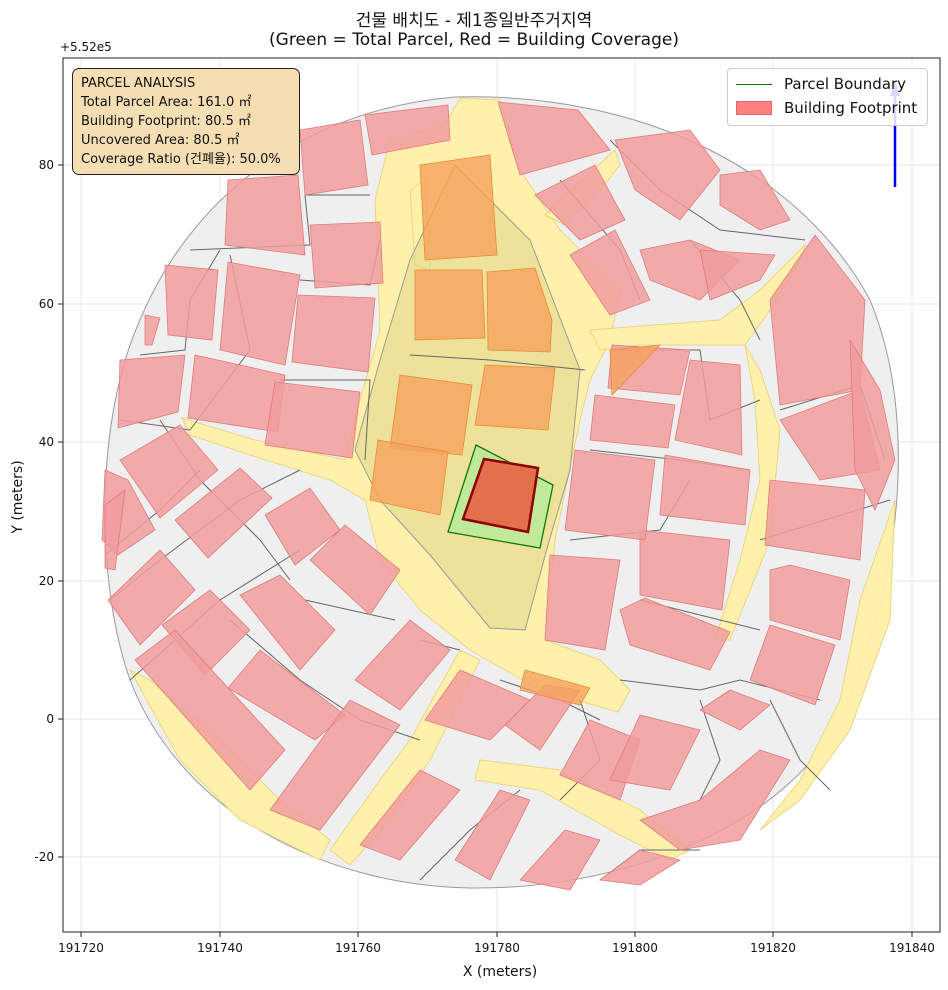 This screenshot has height=990, width=948. I want to click on legend-item-building: Building Footprint, so click(826, 108).